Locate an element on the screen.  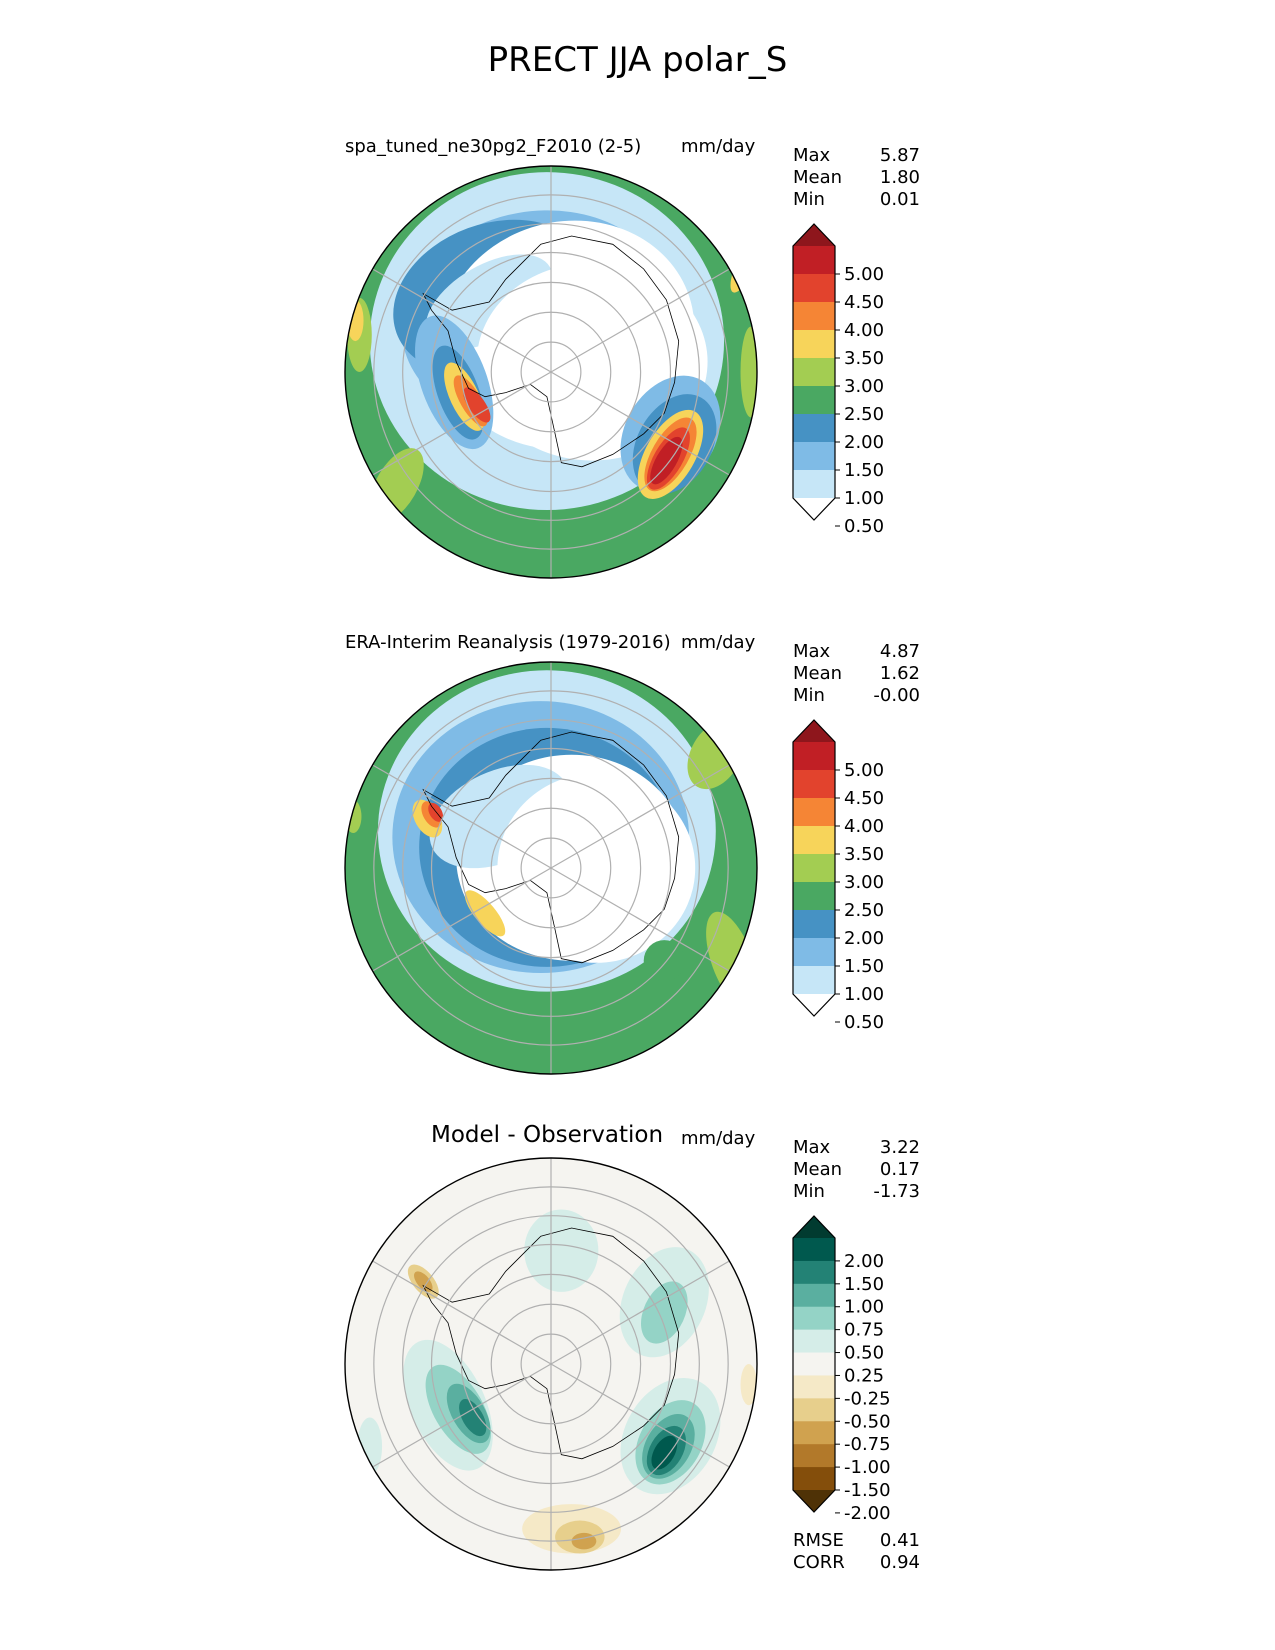
colorbar-tick-label: 0.25 is located at coordinates (864, 1375).